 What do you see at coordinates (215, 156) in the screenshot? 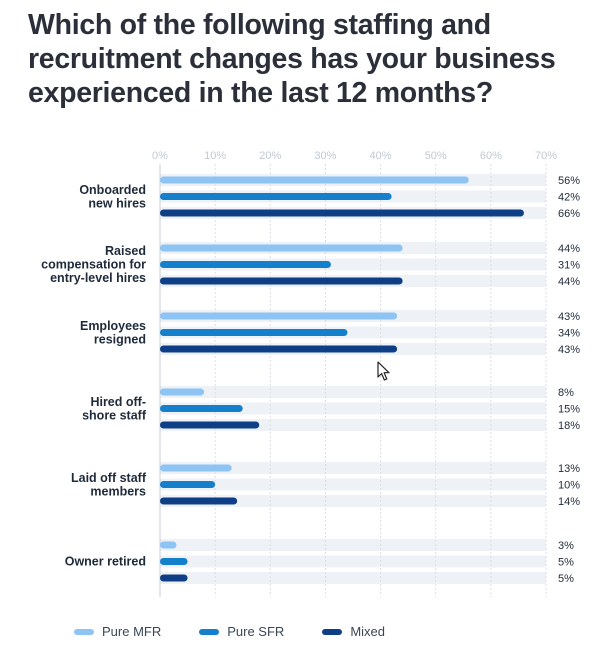
I see `x-tick-label: 10%` at bounding box center [215, 156].